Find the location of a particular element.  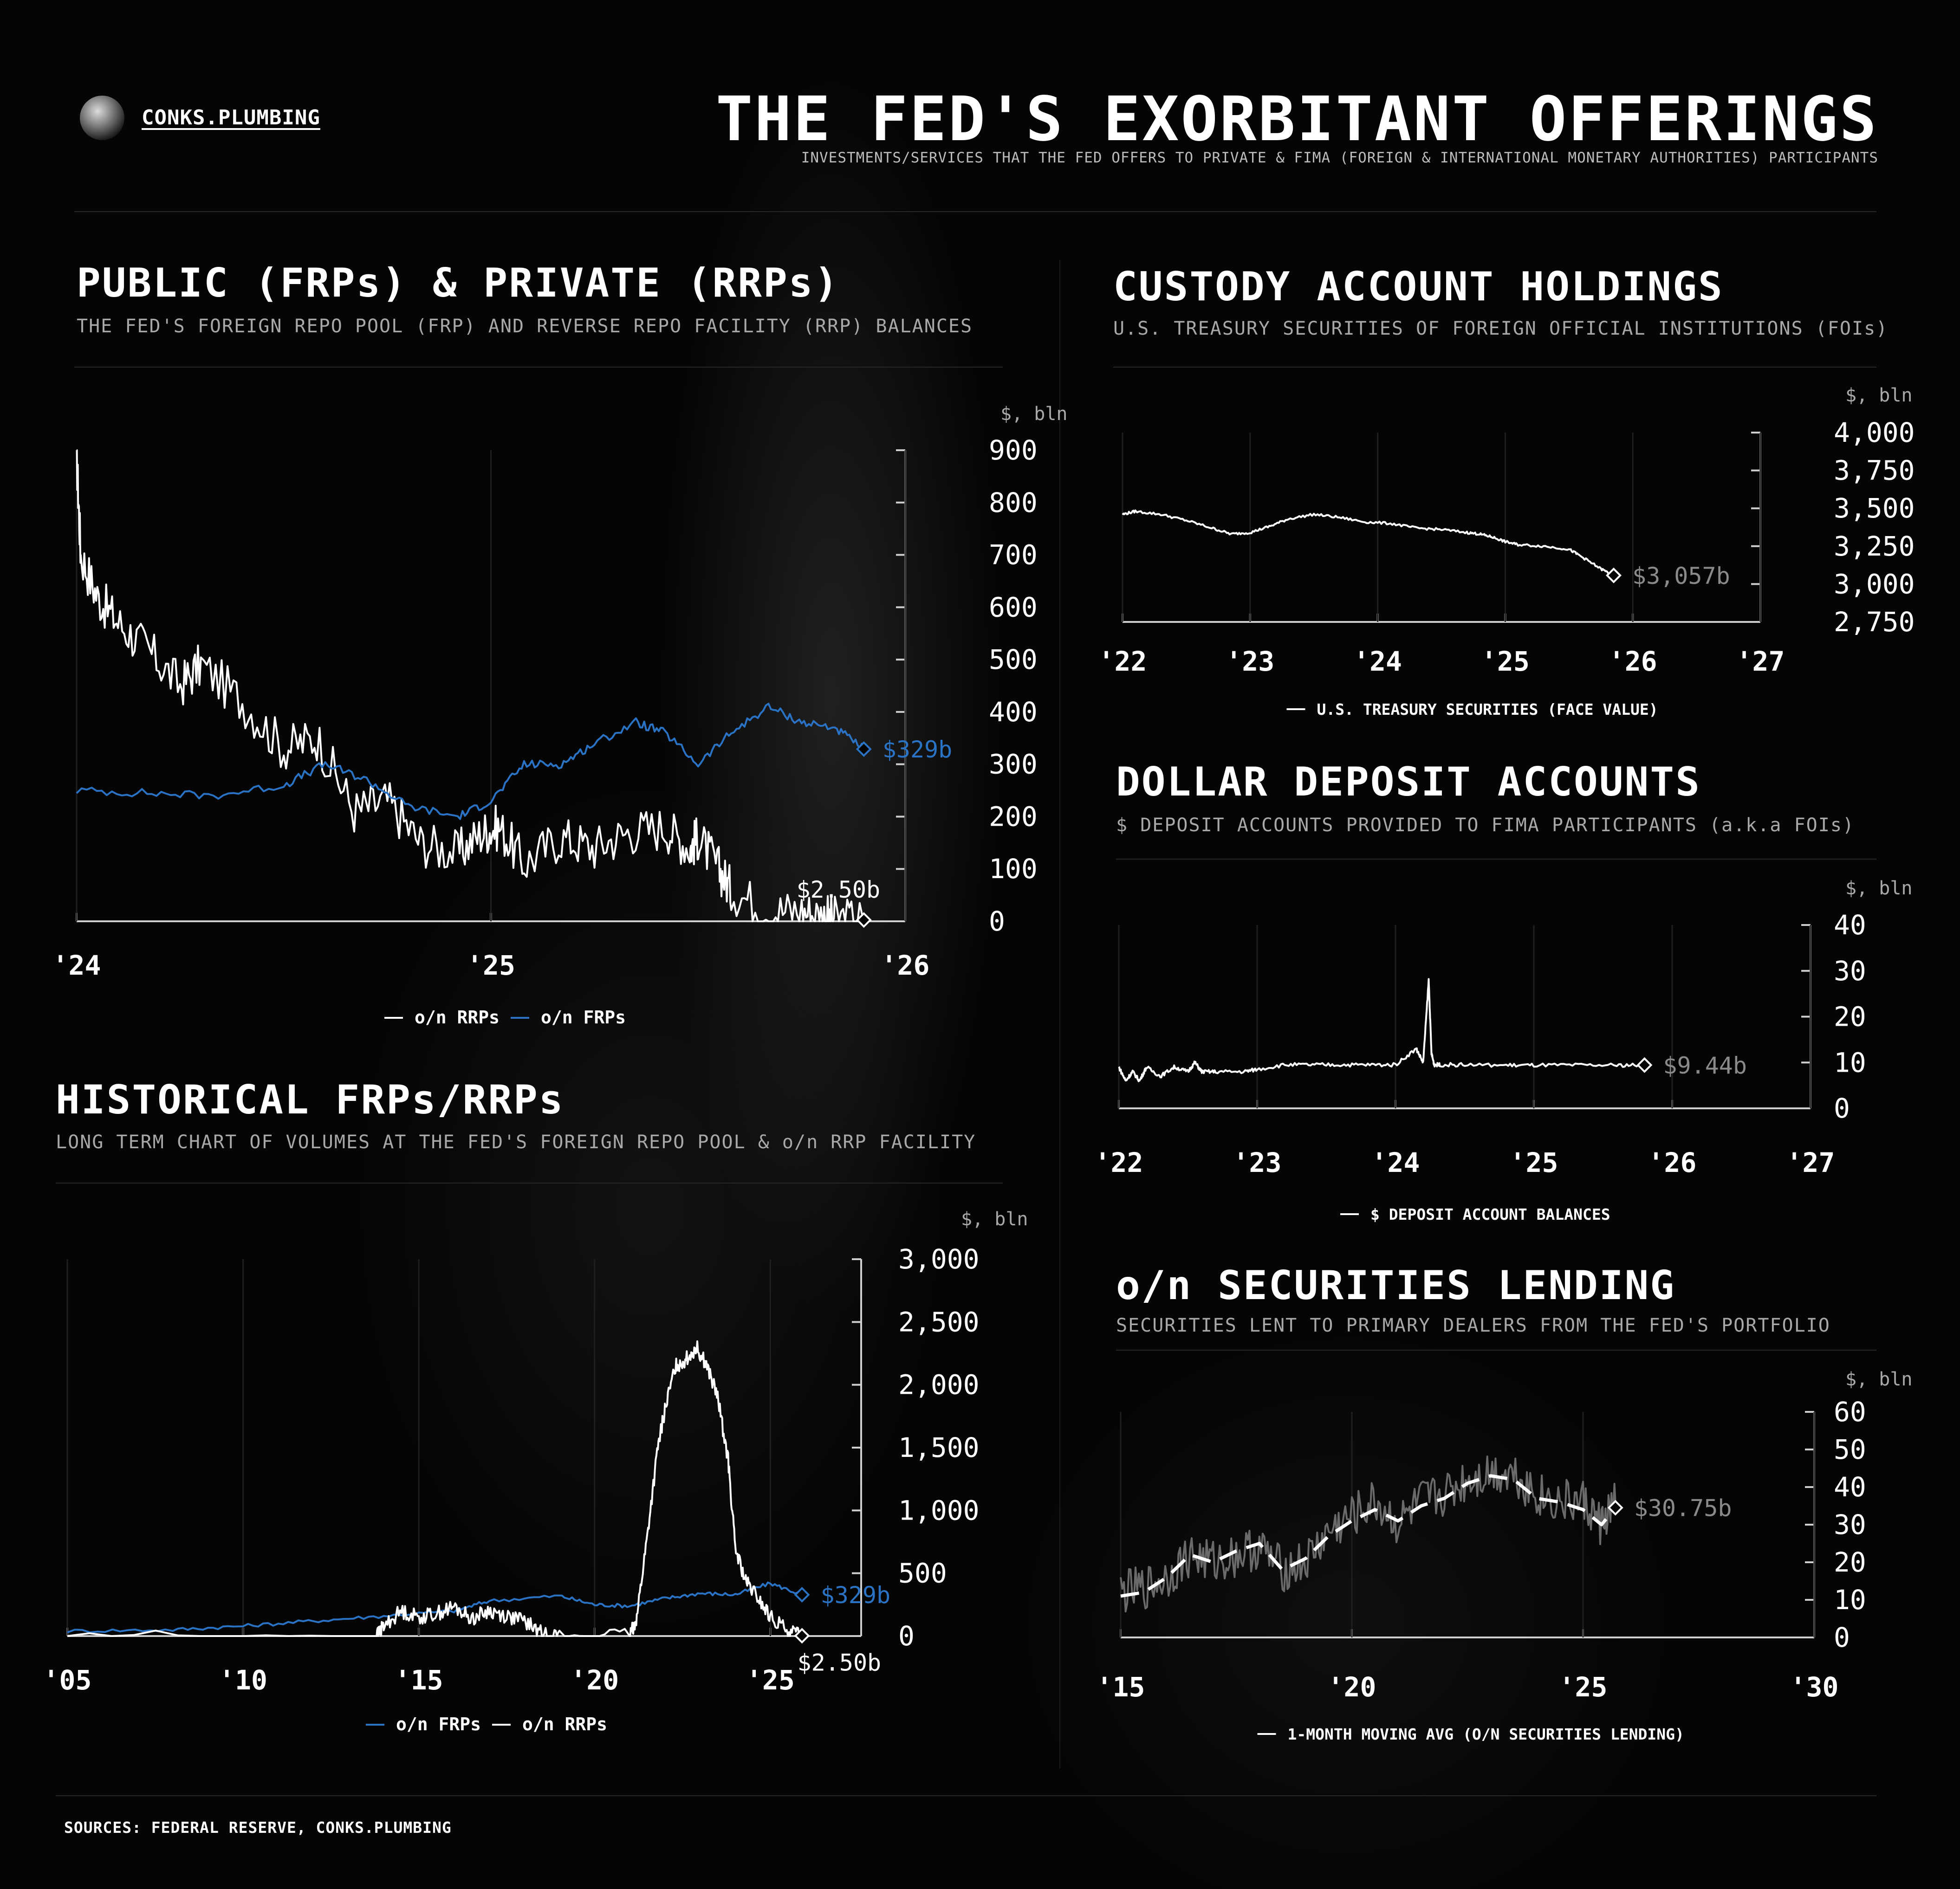

custody-y-tick-label: 3,000 is located at coordinates (1874, 584).